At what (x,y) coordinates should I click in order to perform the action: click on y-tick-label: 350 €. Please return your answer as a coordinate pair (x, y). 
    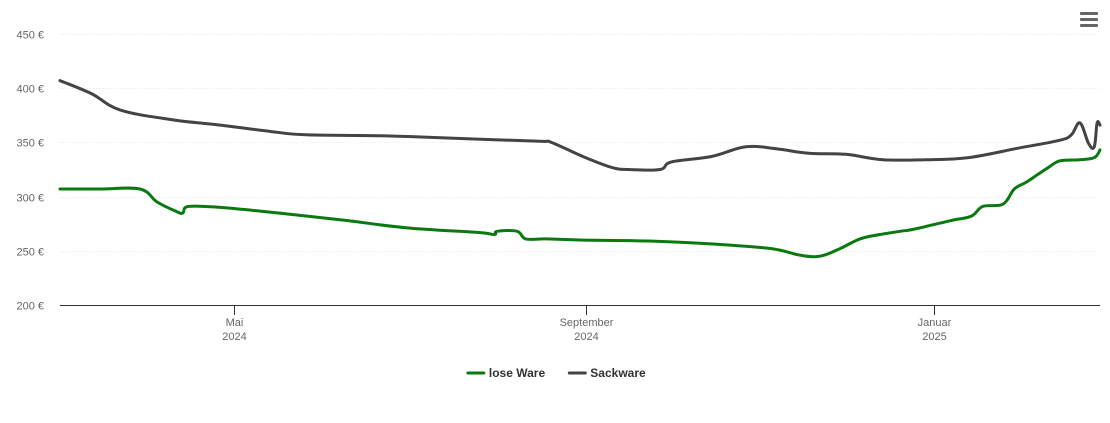
    Looking at the image, I should click on (30, 144).